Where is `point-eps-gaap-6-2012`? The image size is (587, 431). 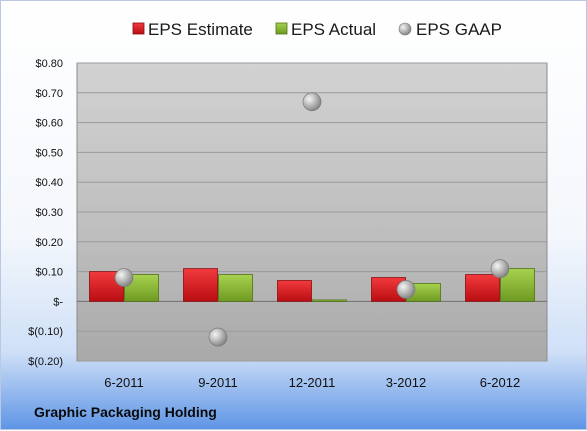
point-eps-gaap-6-2012 is located at coordinates (500, 268).